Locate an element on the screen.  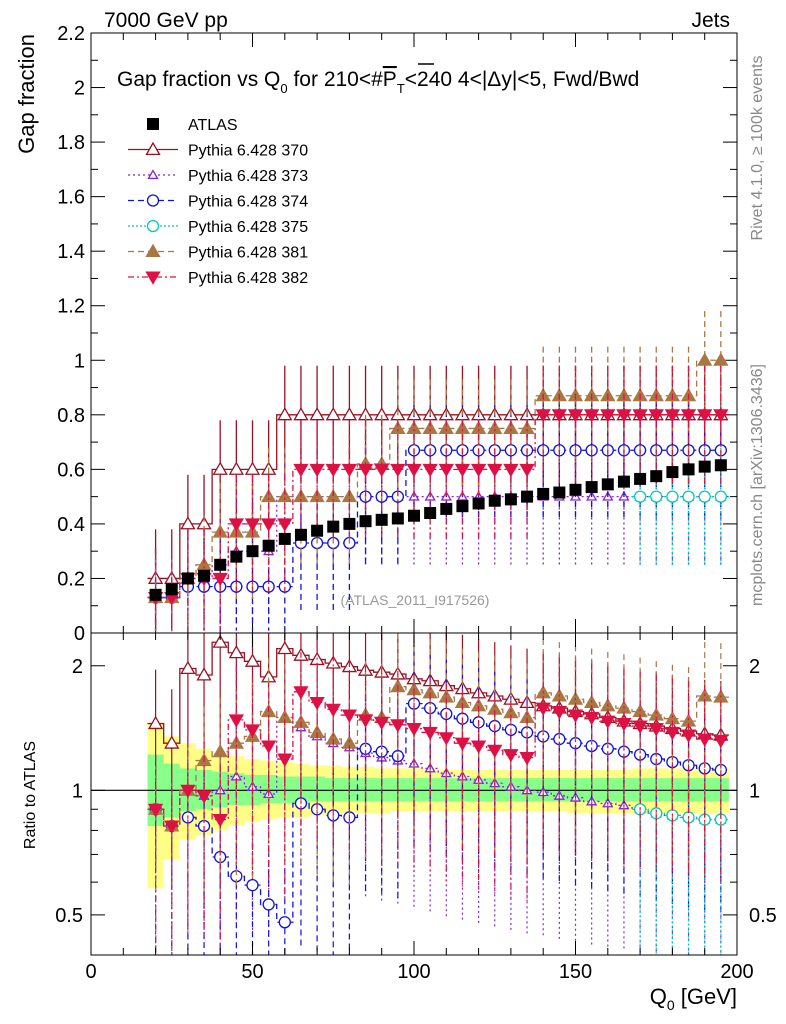
title-subT: T is located at coordinates (401, 88).